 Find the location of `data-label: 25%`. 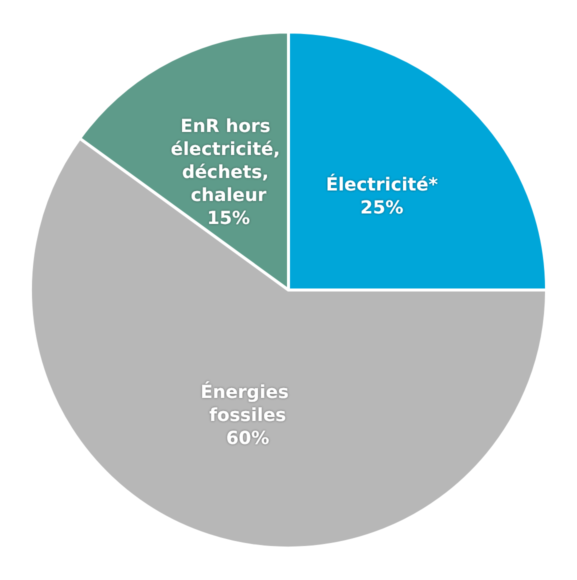

data-label: 25% is located at coordinates (382, 208).